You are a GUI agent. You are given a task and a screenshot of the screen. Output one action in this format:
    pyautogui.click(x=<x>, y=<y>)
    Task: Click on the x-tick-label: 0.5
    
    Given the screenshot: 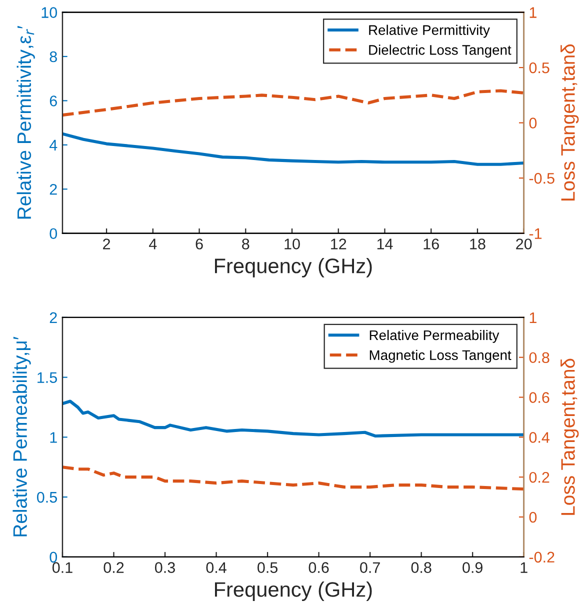 What is the action you would take?
    pyautogui.click(x=268, y=567)
    